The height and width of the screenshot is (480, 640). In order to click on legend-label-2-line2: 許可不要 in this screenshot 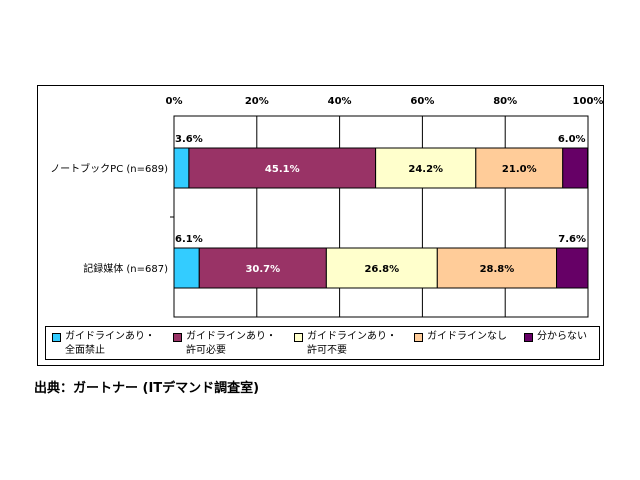, I will do `click(327, 350)`.